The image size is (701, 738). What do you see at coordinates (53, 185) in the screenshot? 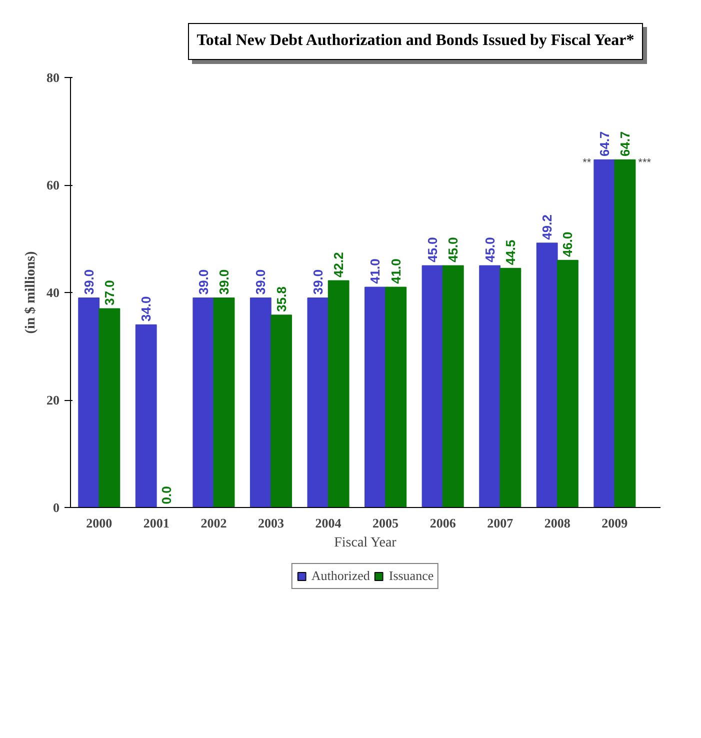
I see `y-tick-label: 60` at bounding box center [53, 185].